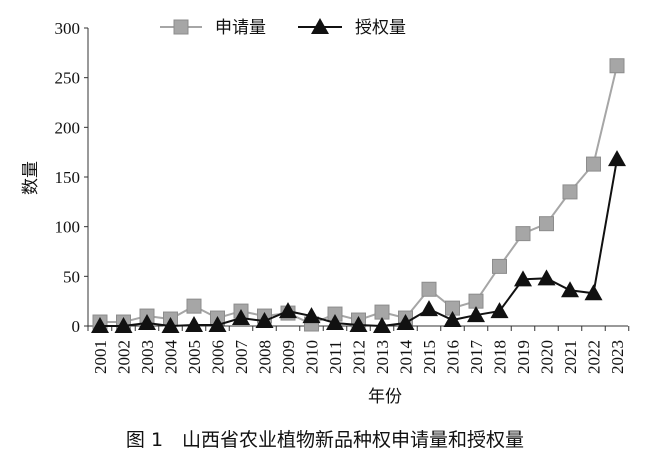 The image size is (650, 467). Describe the element at coordinates (385, 397) in the screenshot. I see `x-axis-label: 年份` at that location.